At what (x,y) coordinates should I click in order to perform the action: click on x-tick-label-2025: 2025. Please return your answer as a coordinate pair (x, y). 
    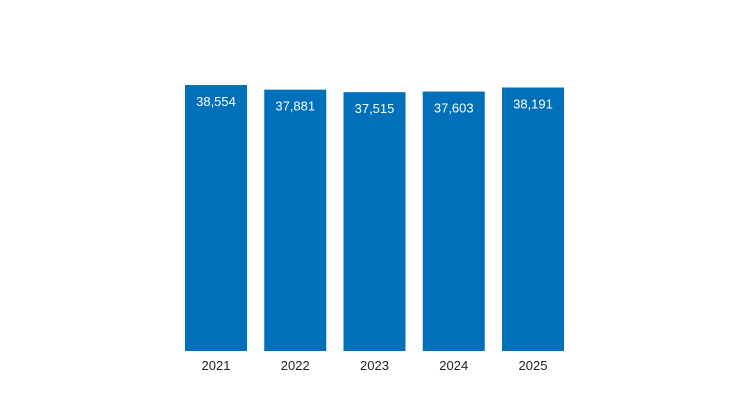
    Looking at the image, I should click on (533, 365).